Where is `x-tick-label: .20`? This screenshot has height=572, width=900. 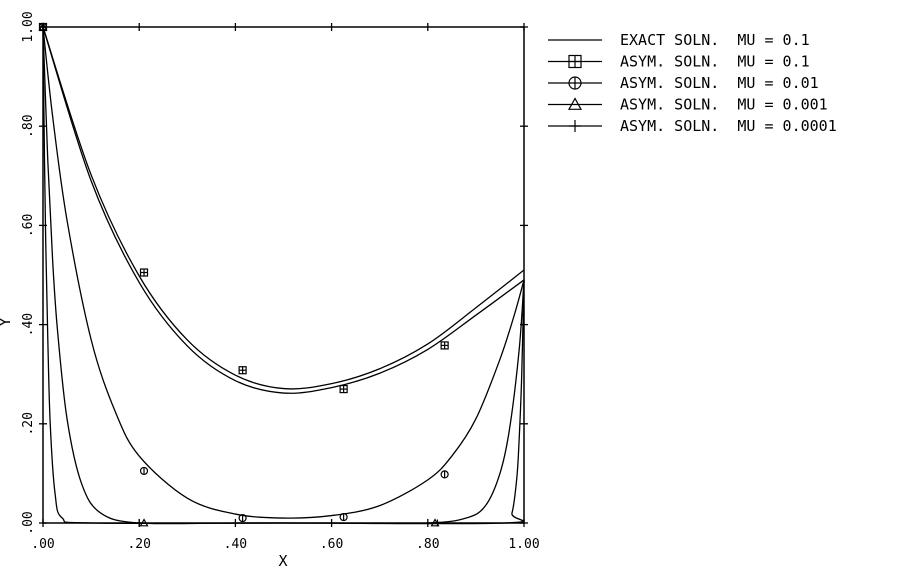 x-tick-label: .20 is located at coordinates (138, 544).